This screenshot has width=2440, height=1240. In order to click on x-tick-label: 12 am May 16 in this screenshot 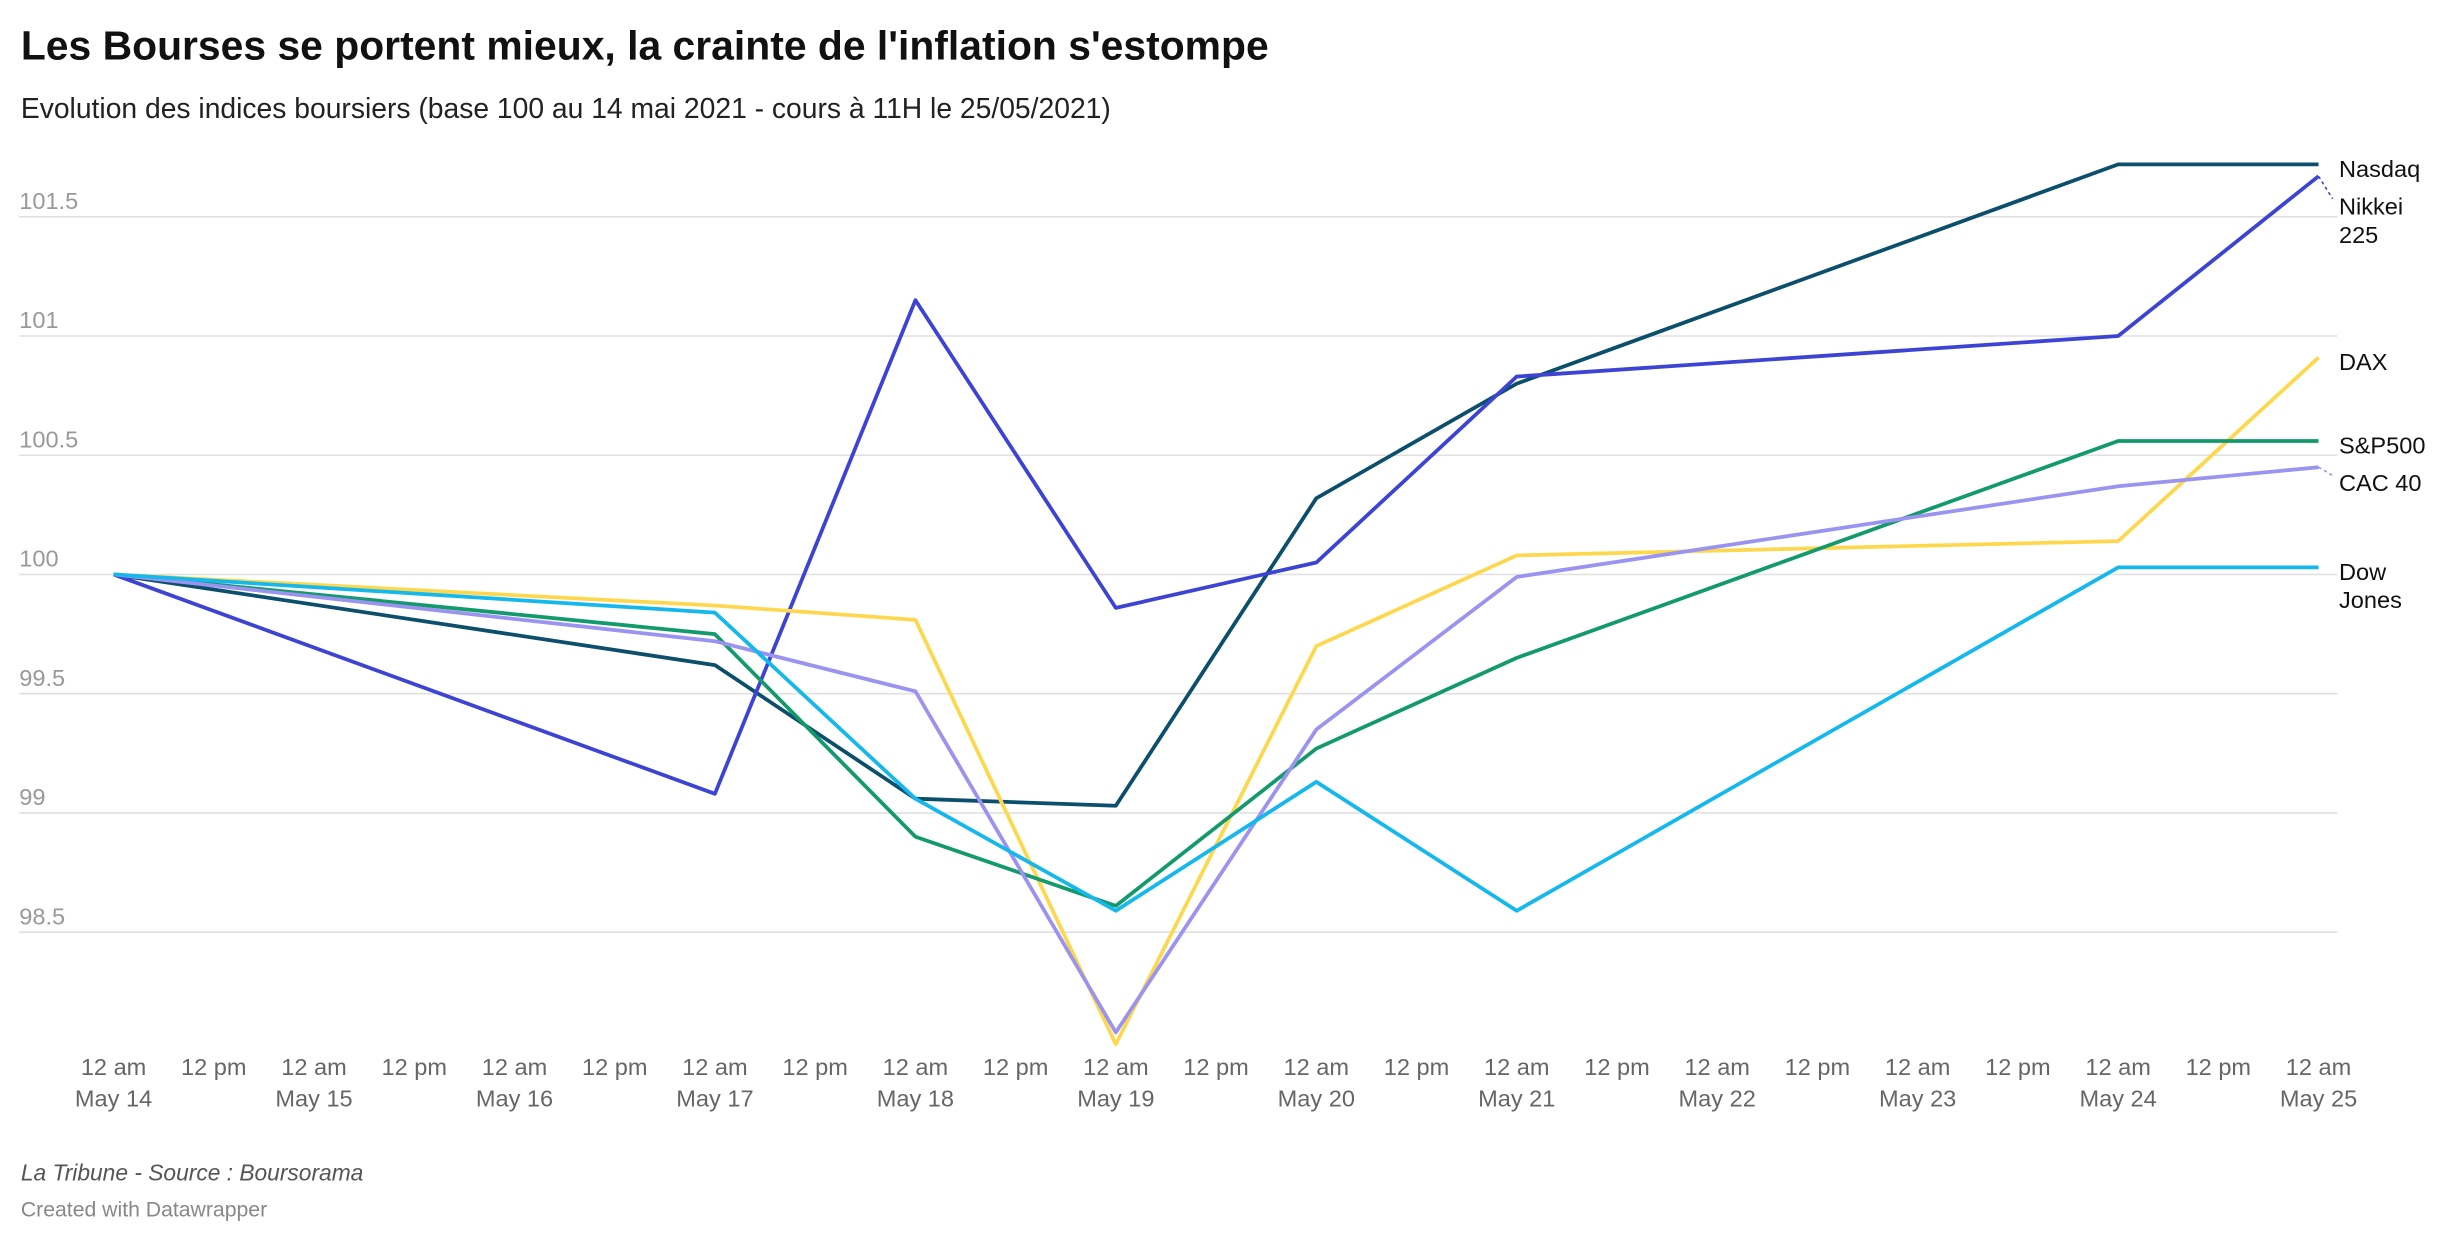, I will do `click(514, 1082)`.